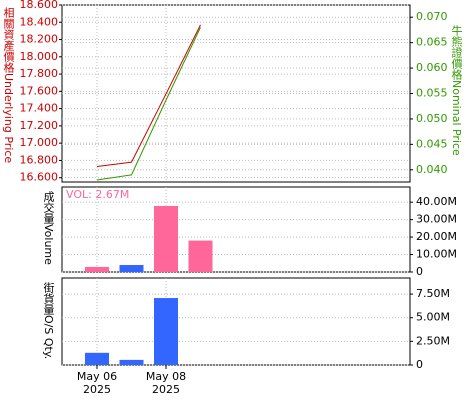 This screenshot has width=475, height=404. Describe the element at coordinates (39, 39) in the screenshot. I see `y-tick-label: 18.200` at that location.